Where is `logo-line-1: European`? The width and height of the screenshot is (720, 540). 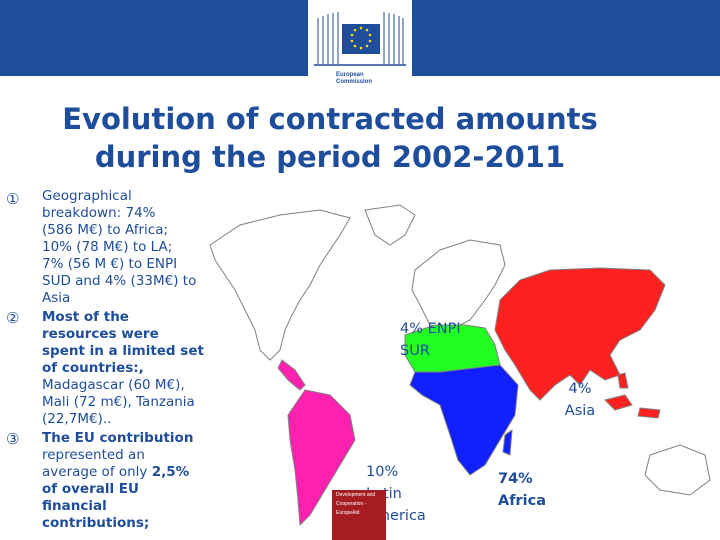
logo-line-1: European is located at coordinates (350, 75).